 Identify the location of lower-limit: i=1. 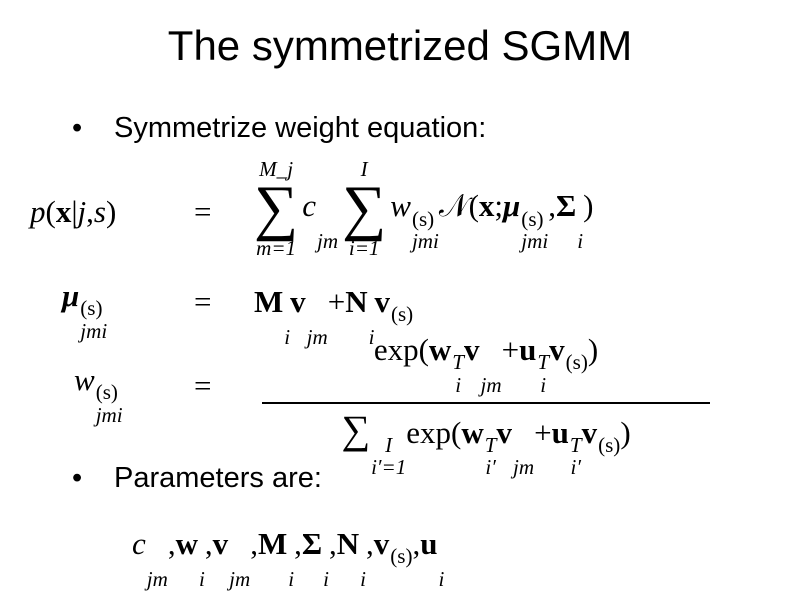
(364, 247).